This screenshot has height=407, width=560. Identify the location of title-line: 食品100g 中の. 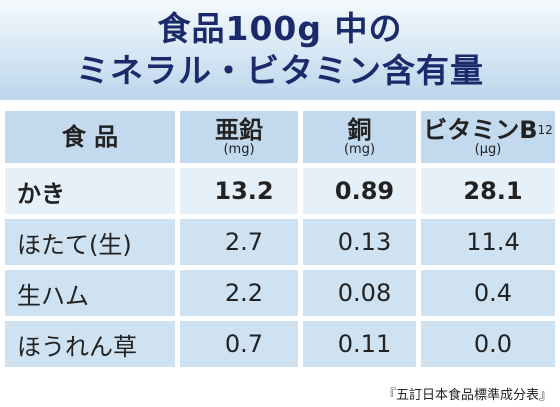
(280, 28).